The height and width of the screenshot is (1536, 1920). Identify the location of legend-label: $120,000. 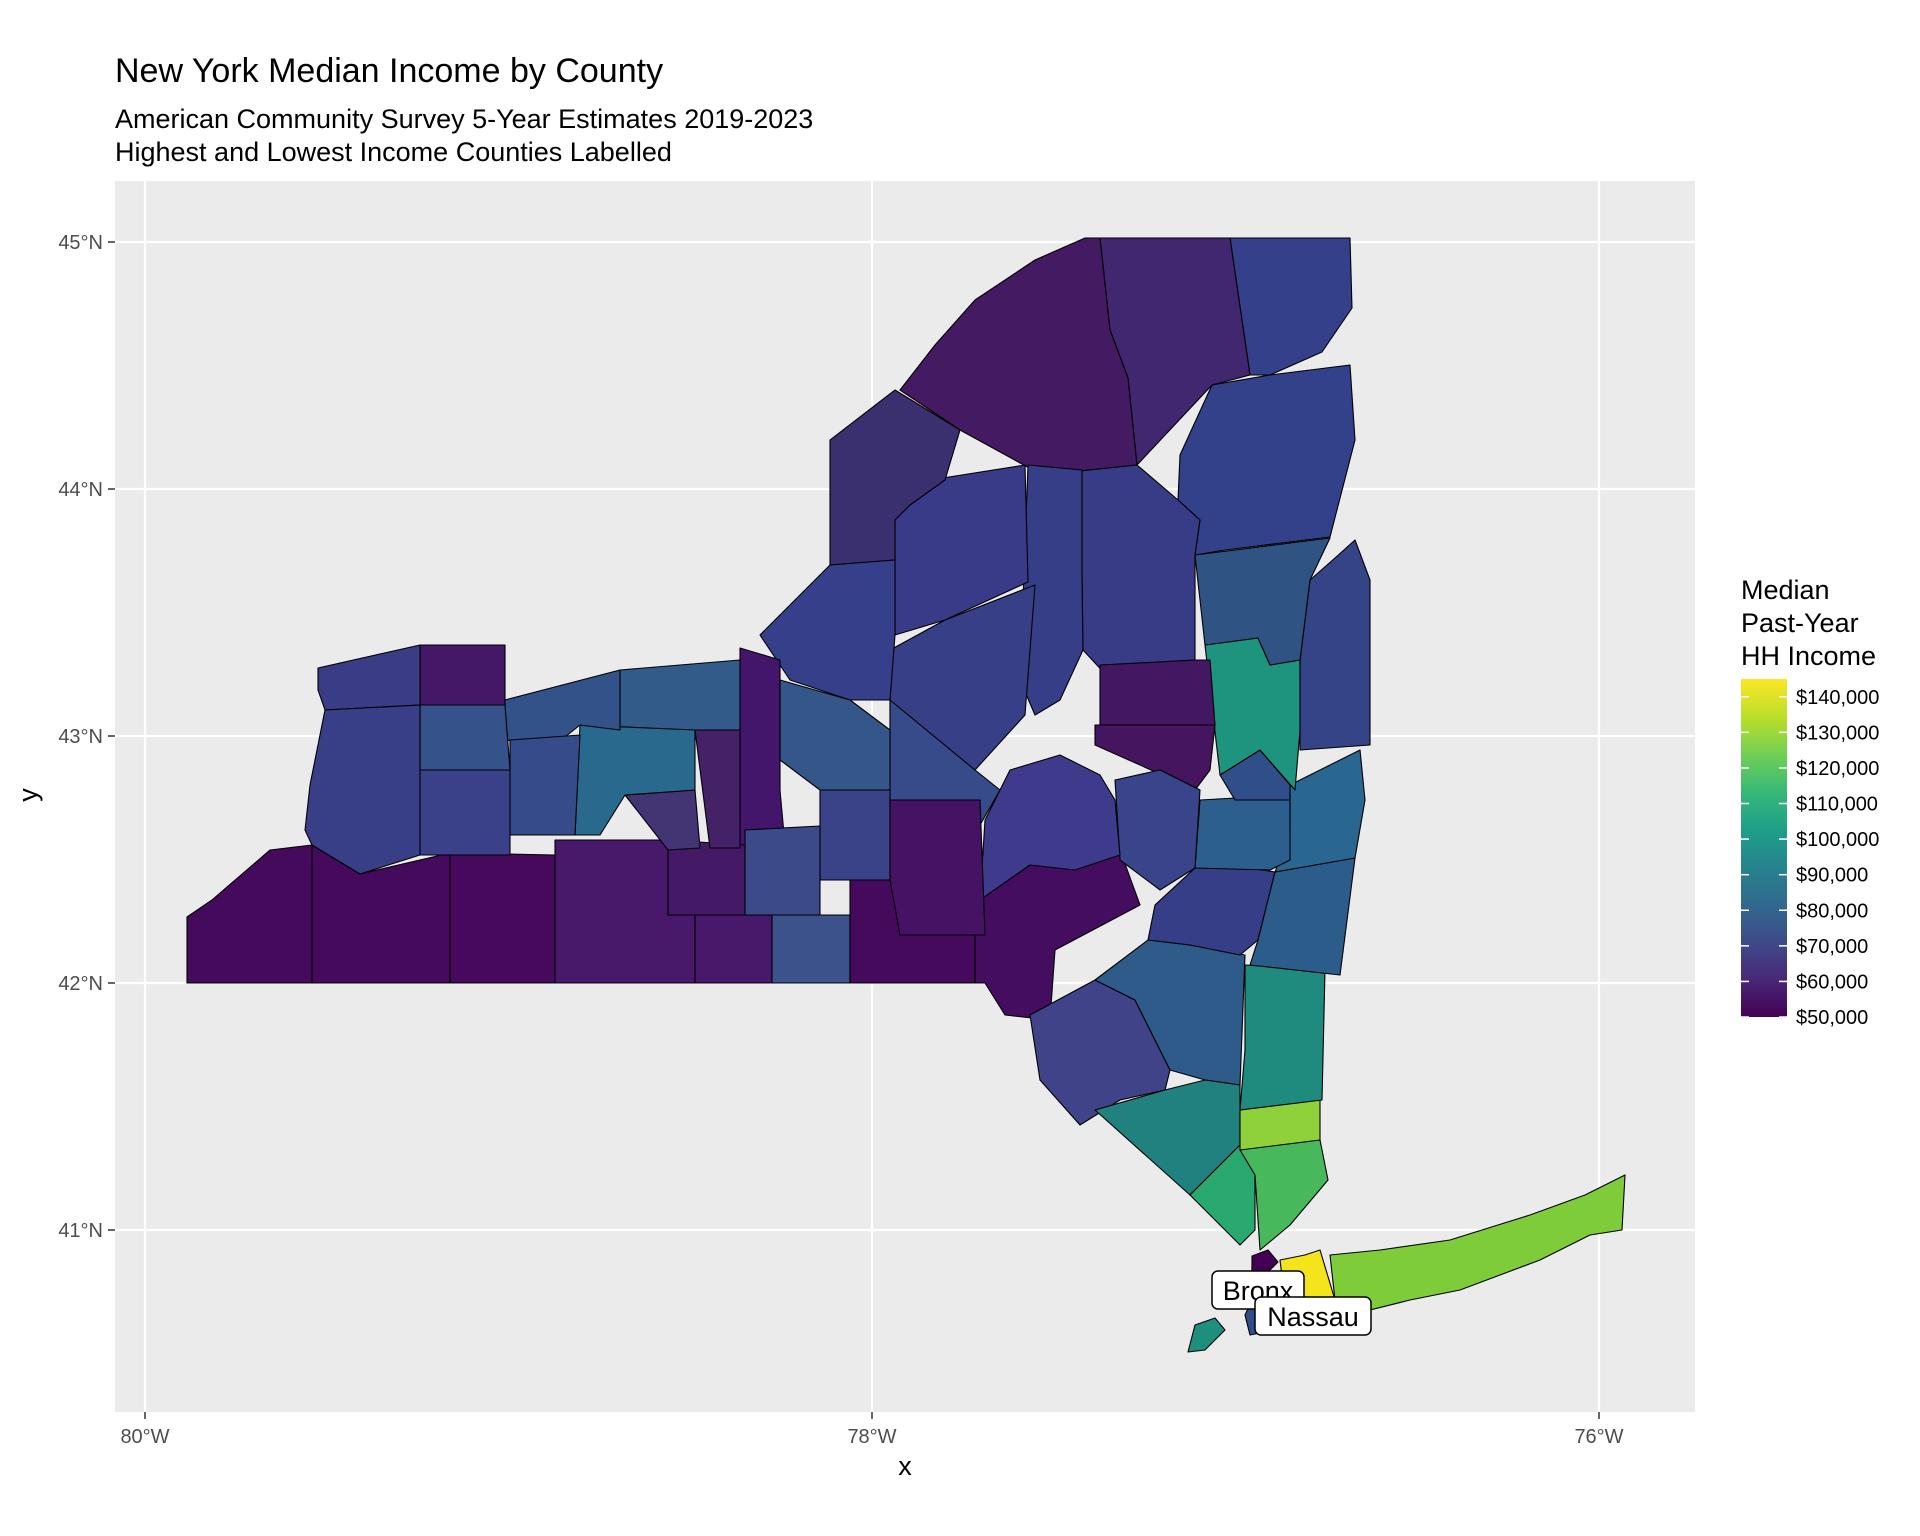
(1837, 769).